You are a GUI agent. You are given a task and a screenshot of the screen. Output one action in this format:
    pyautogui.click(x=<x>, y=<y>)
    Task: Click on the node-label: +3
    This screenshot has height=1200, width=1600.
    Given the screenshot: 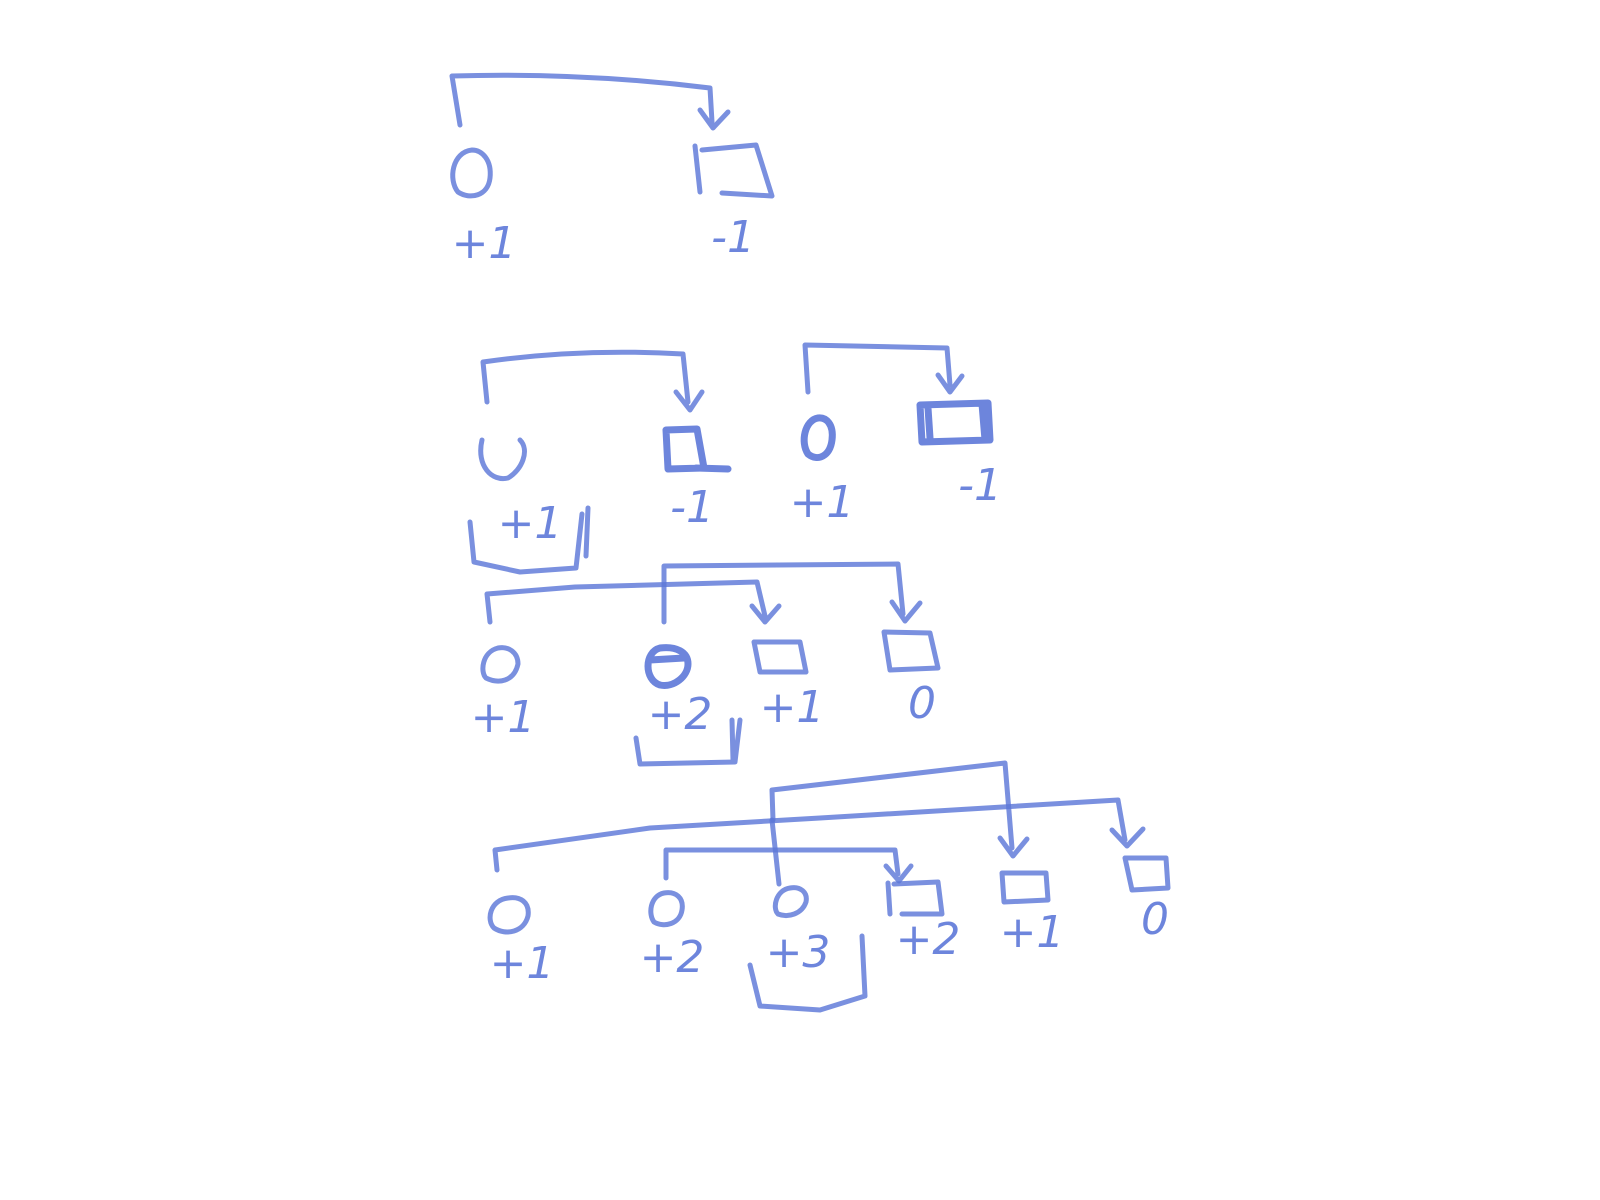 What is the action you would take?
    pyautogui.click(x=798, y=952)
    